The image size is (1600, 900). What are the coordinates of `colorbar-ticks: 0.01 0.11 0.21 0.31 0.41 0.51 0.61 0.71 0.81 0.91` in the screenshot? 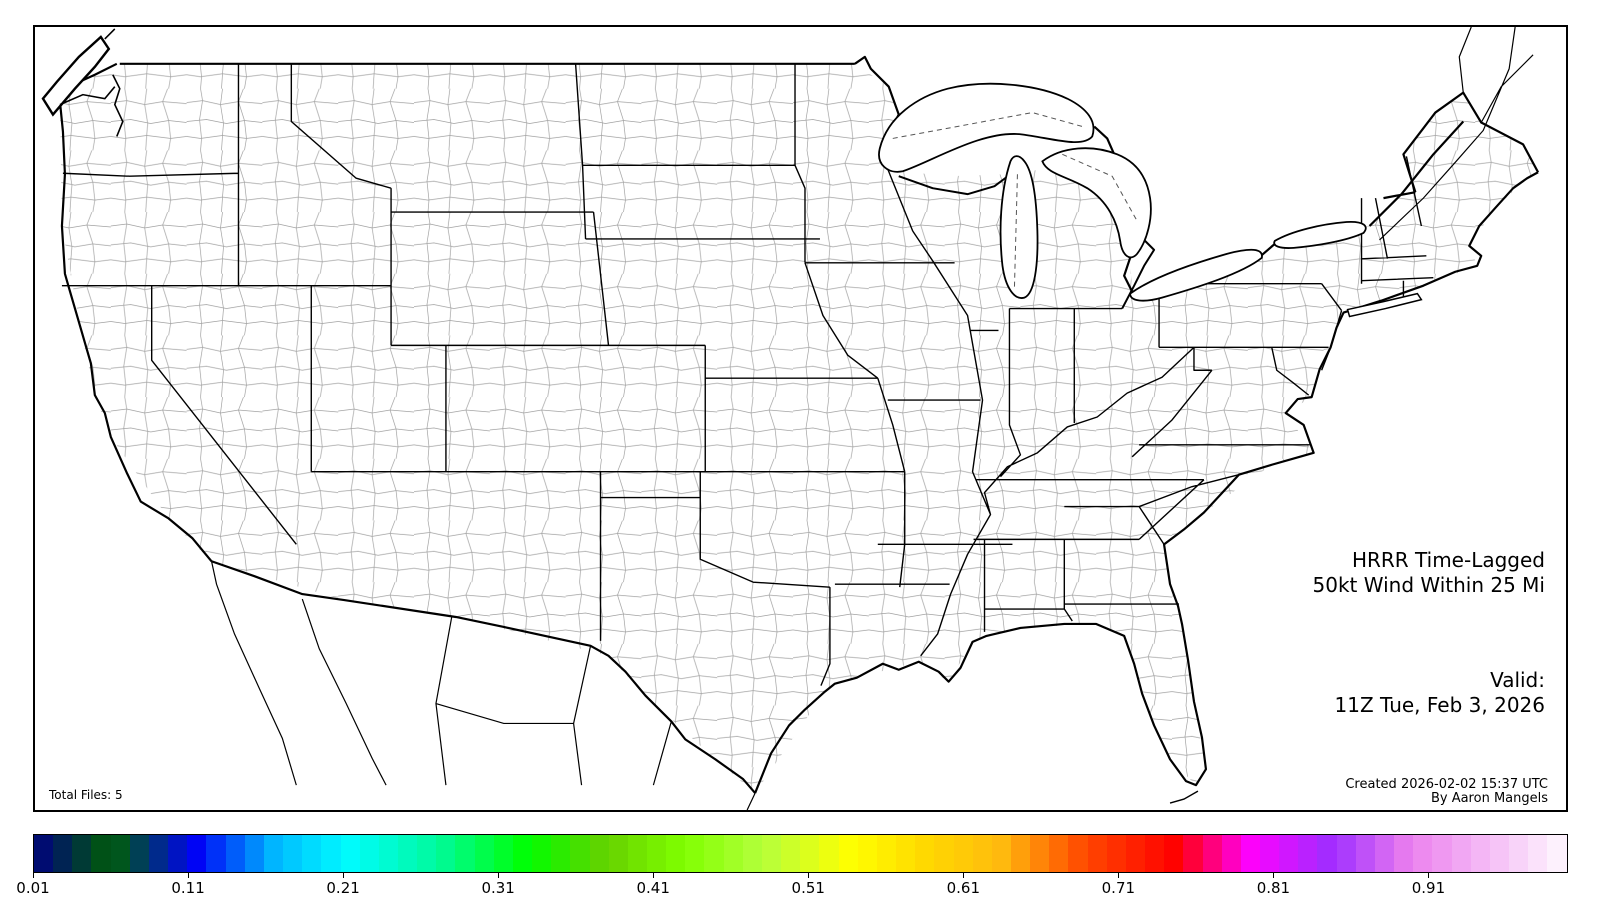 It's located at (792, 886).